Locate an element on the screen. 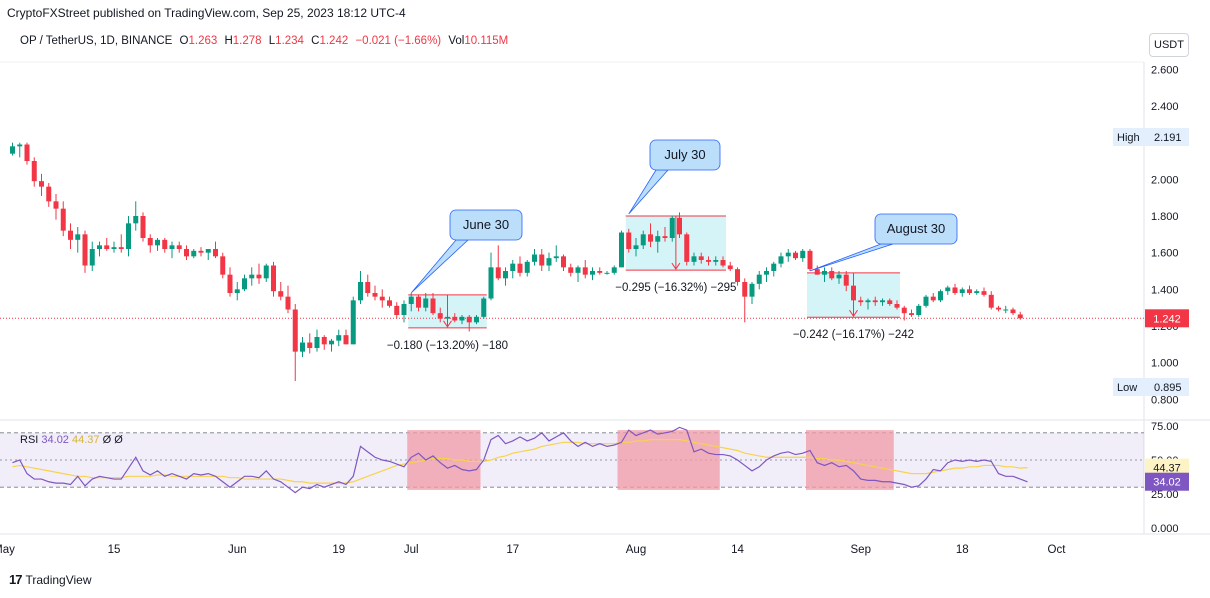 The image size is (1210, 598). high-price-label-caption: High is located at coordinates (1128, 138).